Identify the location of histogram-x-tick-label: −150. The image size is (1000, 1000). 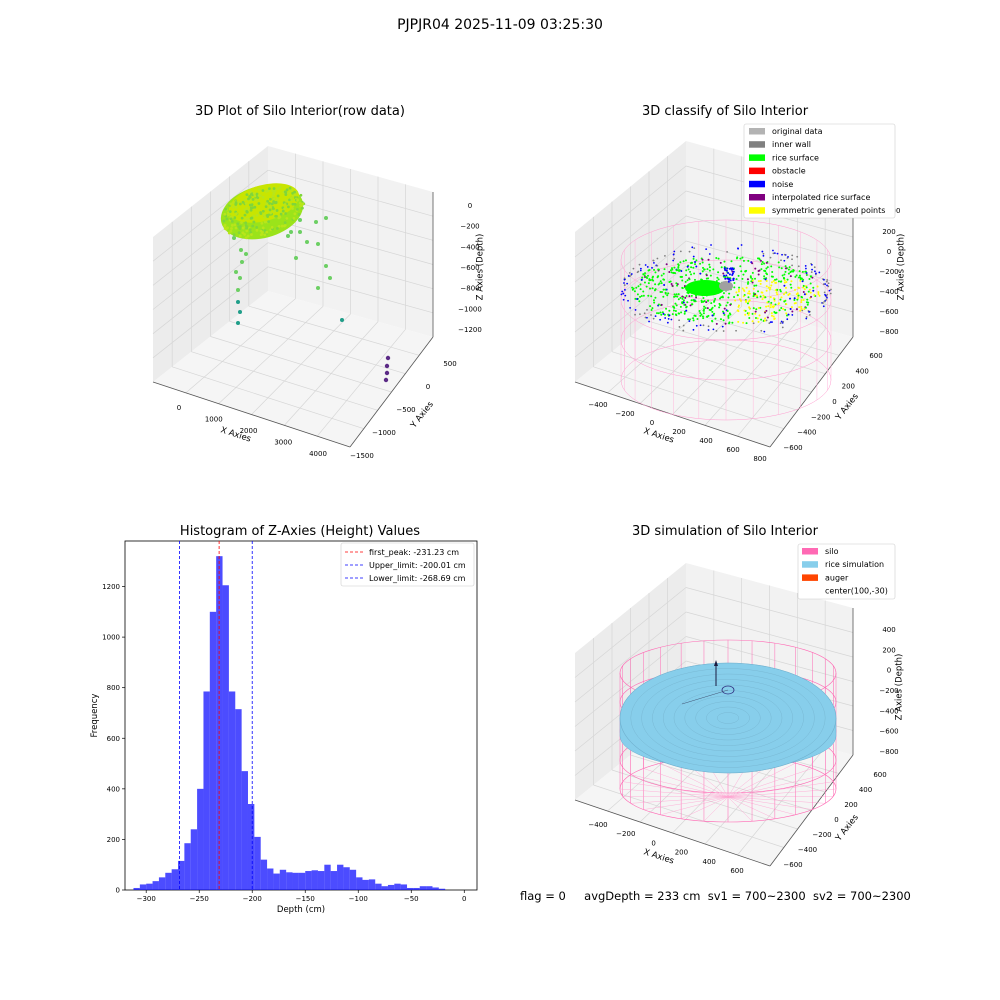
(305, 899).